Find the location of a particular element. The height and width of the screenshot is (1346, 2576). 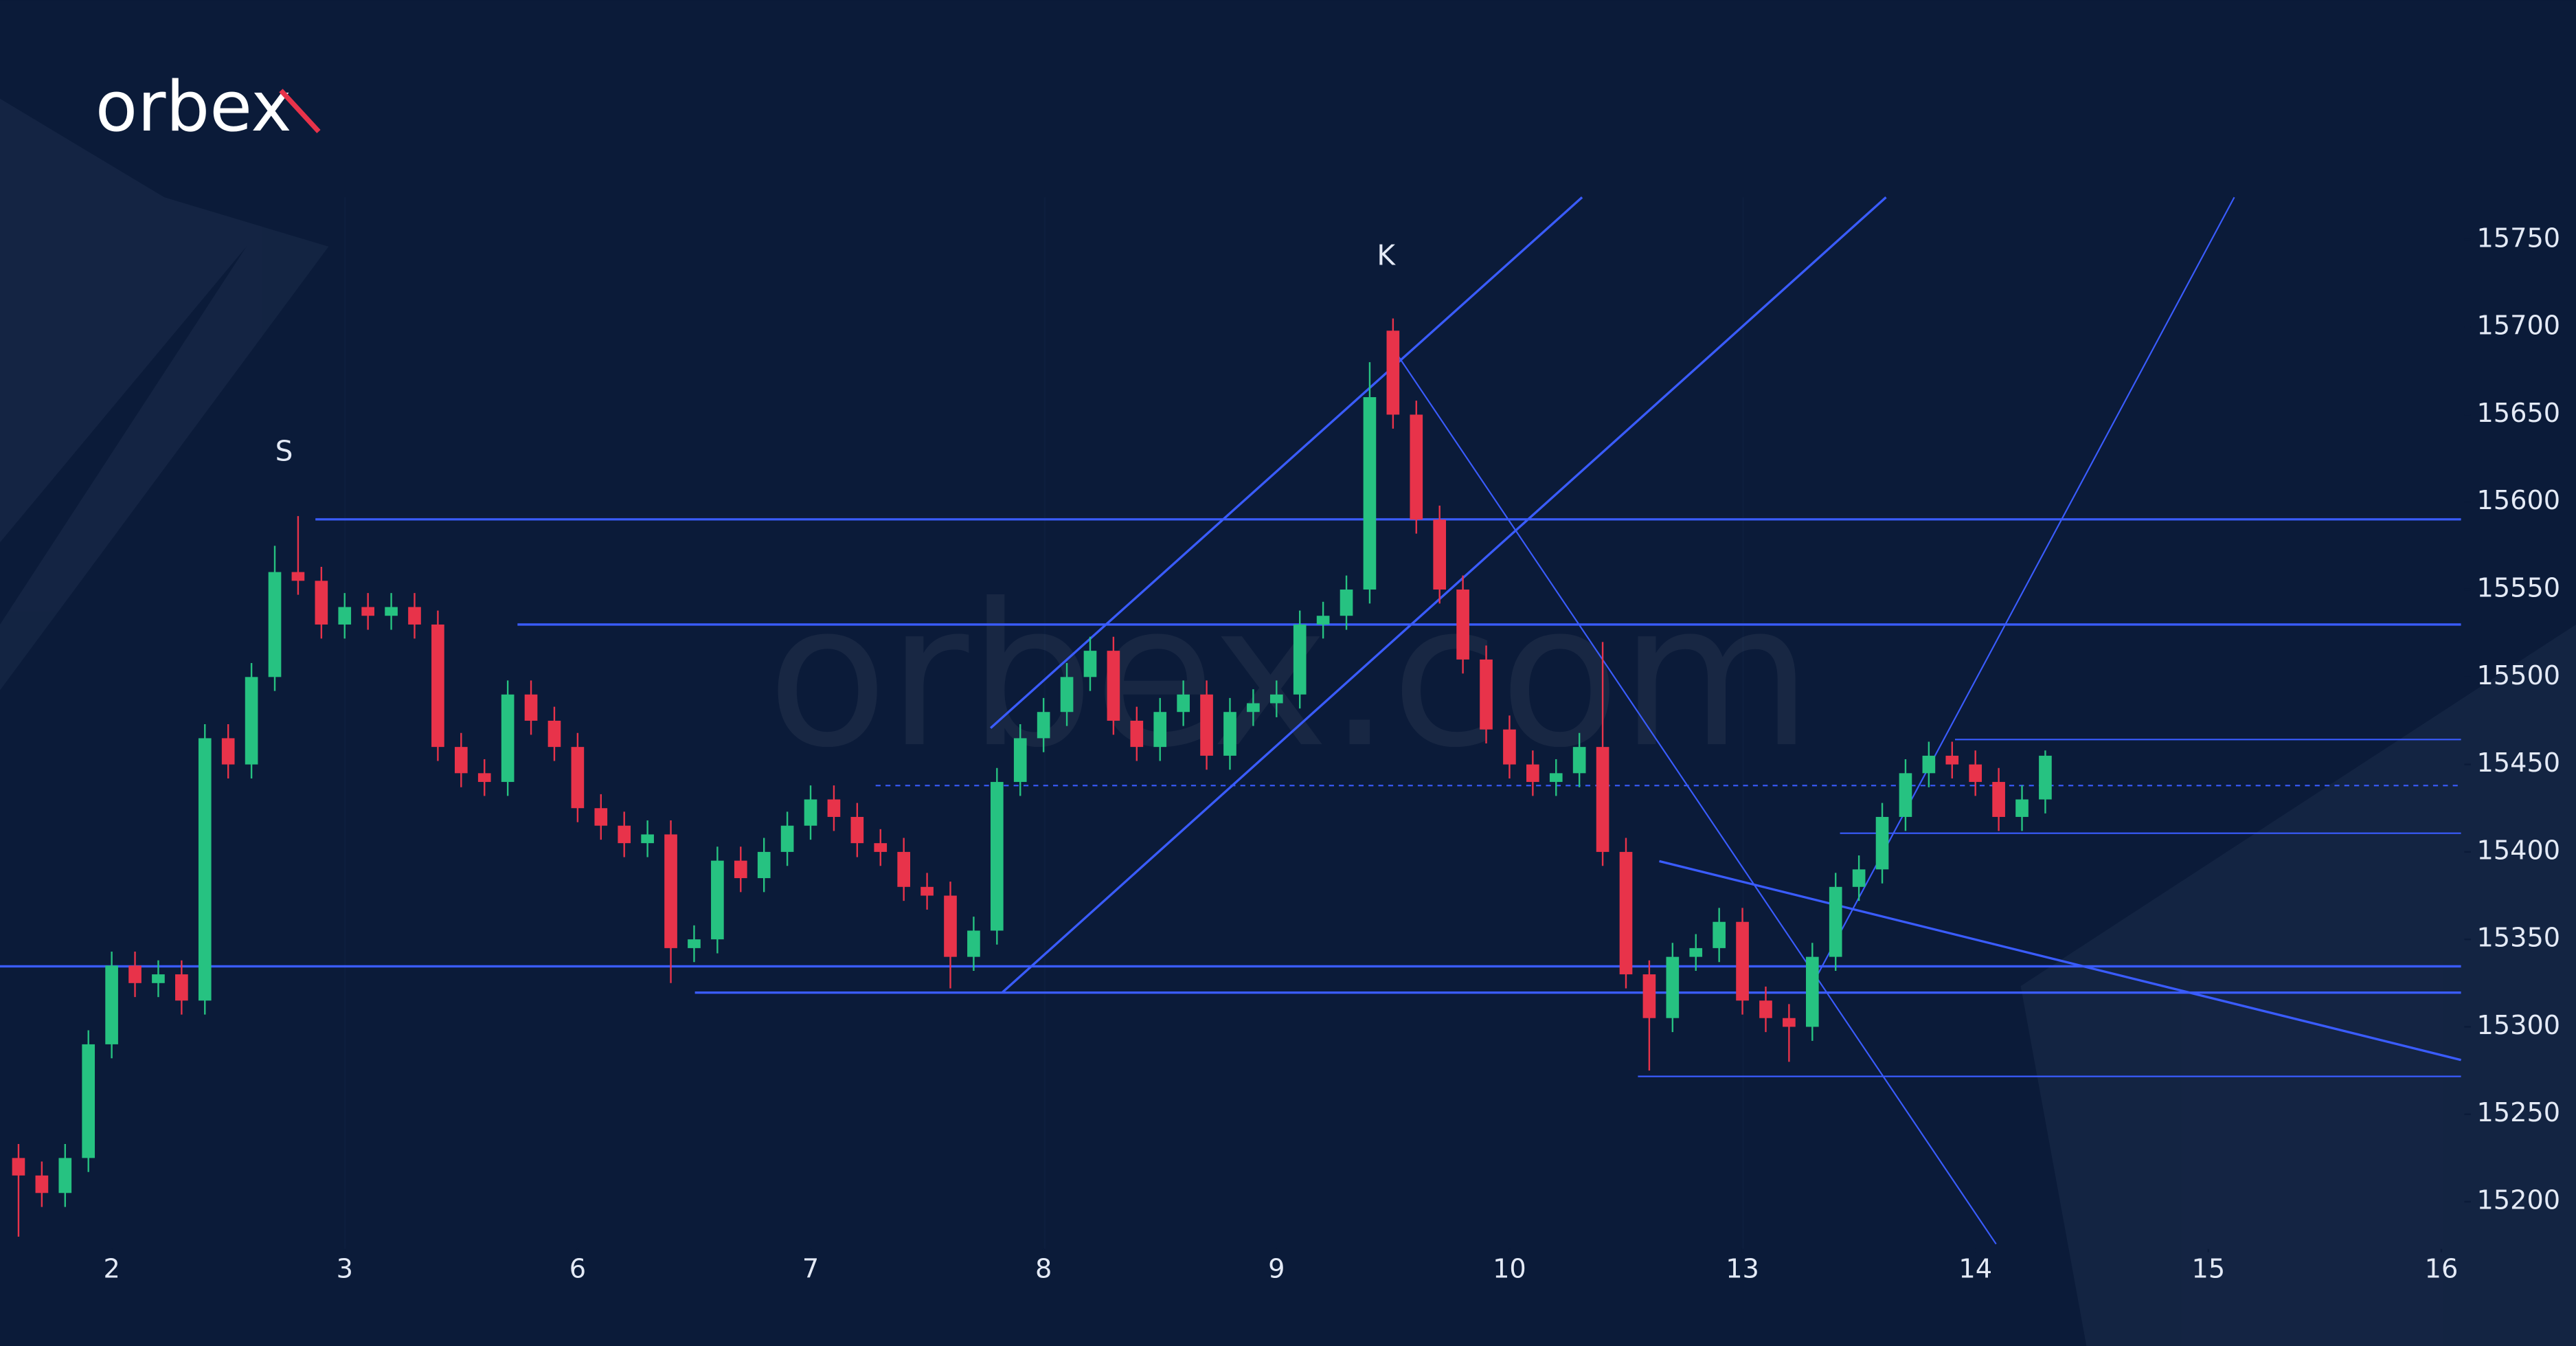

x-tick-label: 15 is located at coordinates (2208, 1268).